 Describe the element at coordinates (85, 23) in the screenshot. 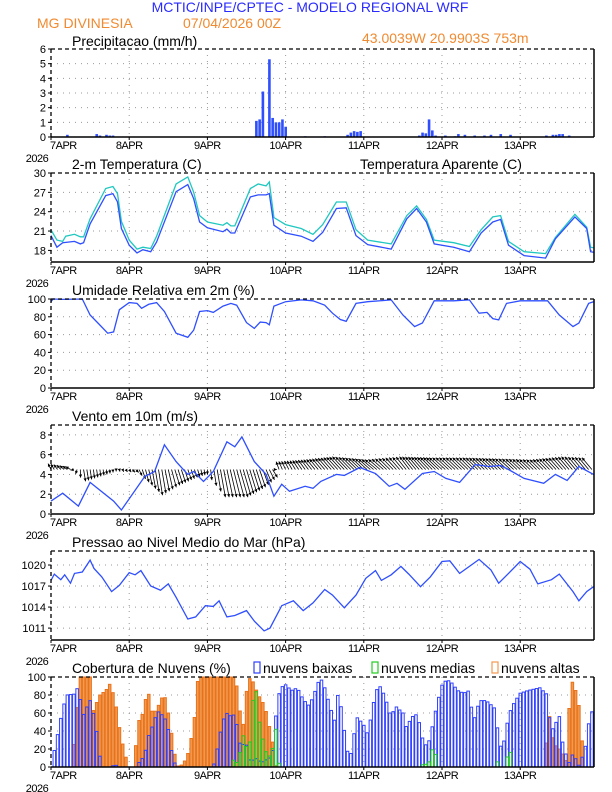

I see `location-label: MG DIVINESIA` at that location.